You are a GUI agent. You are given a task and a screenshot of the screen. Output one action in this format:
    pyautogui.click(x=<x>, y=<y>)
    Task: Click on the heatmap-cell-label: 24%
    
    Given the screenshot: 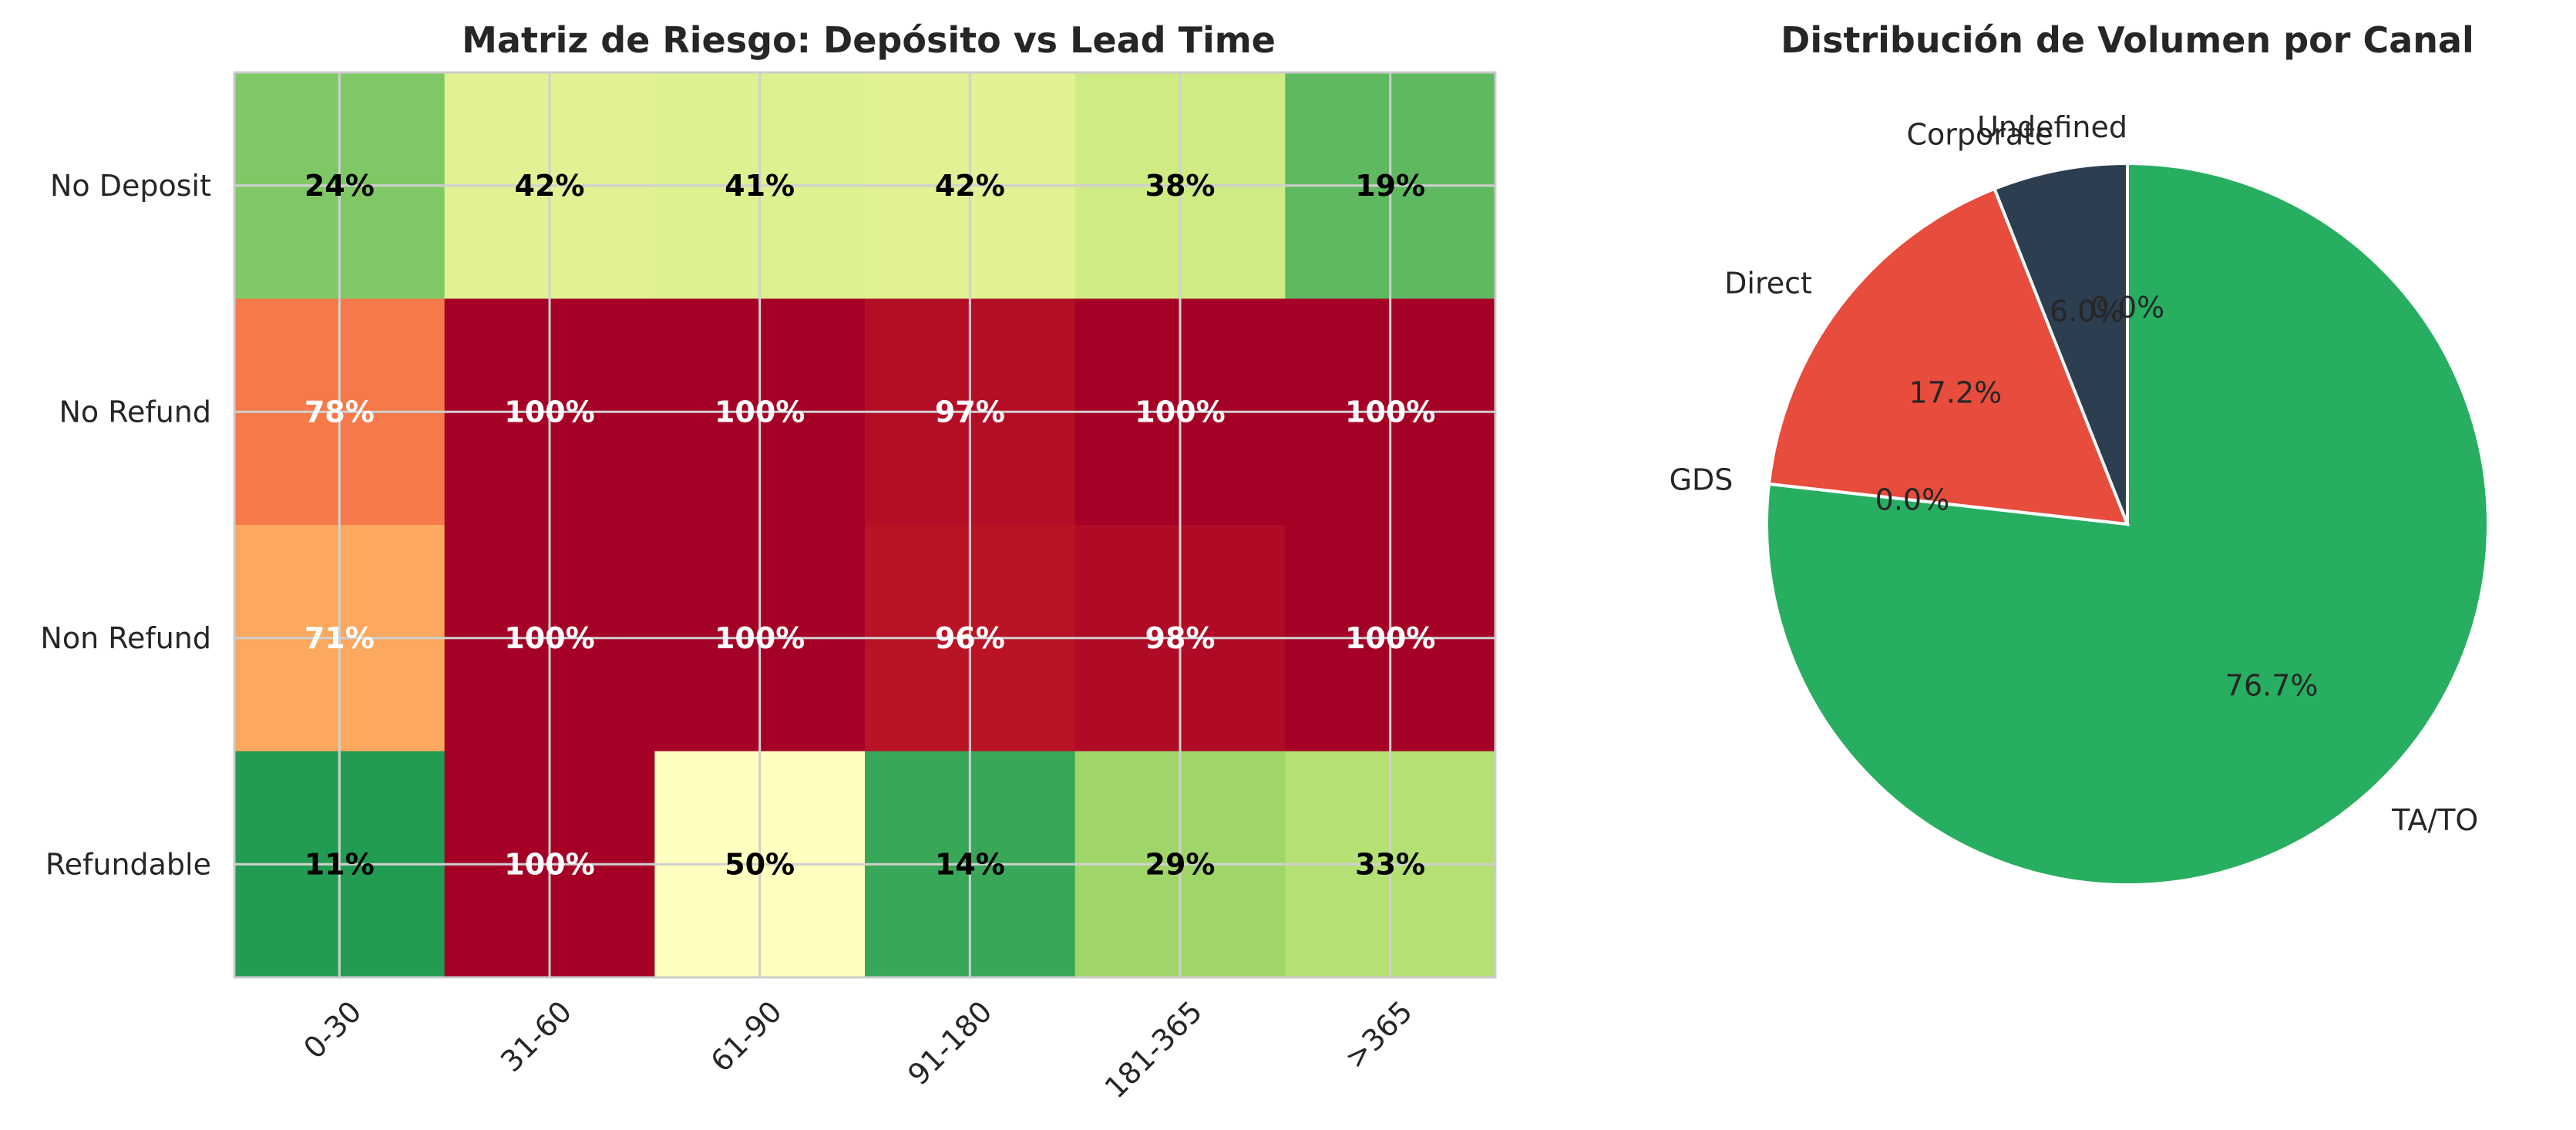 What is the action you would take?
    pyautogui.click(x=339, y=186)
    